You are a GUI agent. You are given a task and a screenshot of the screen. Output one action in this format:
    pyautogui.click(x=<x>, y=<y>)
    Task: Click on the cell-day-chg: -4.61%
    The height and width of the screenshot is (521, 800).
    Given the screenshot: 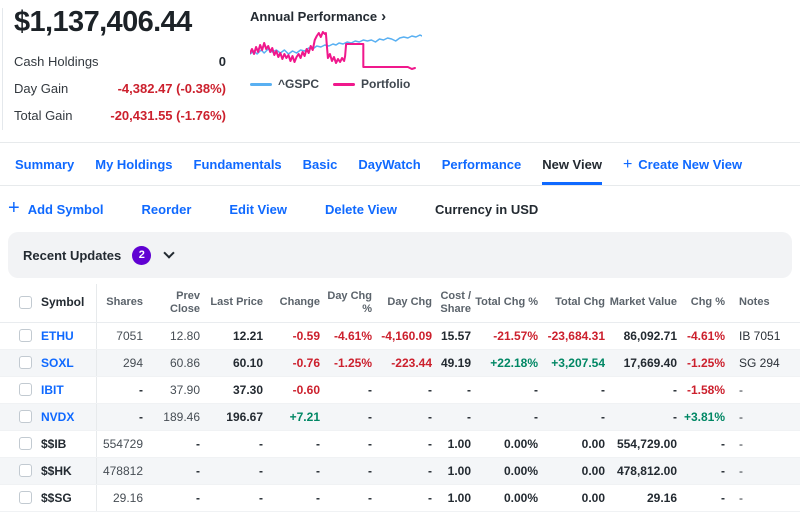 What is the action you would take?
    pyautogui.click(x=347, y=336)
    